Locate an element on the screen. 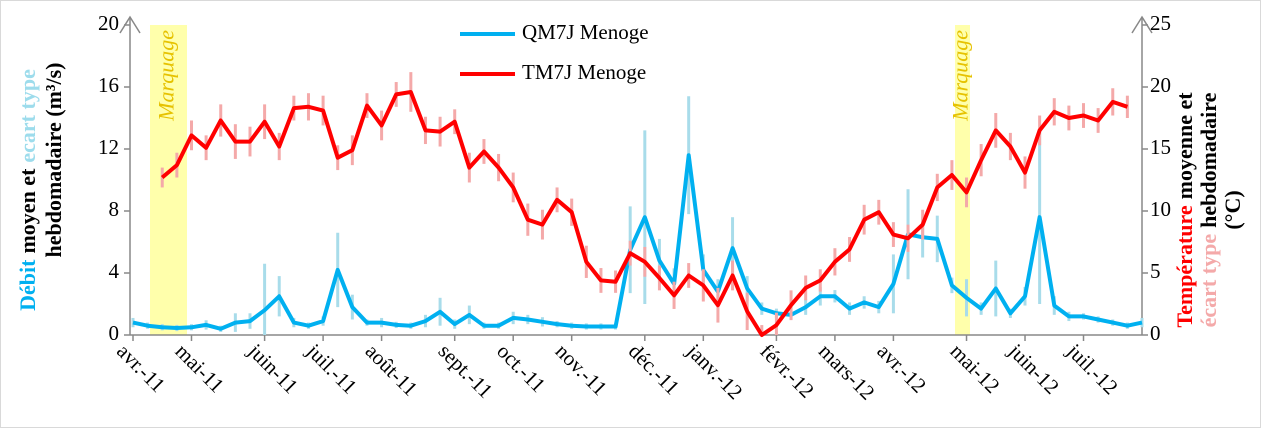 This screenshot has width=1261, height=428. y2-axis-title-part: hebdomadaire is located at coordinates (1208, 160).